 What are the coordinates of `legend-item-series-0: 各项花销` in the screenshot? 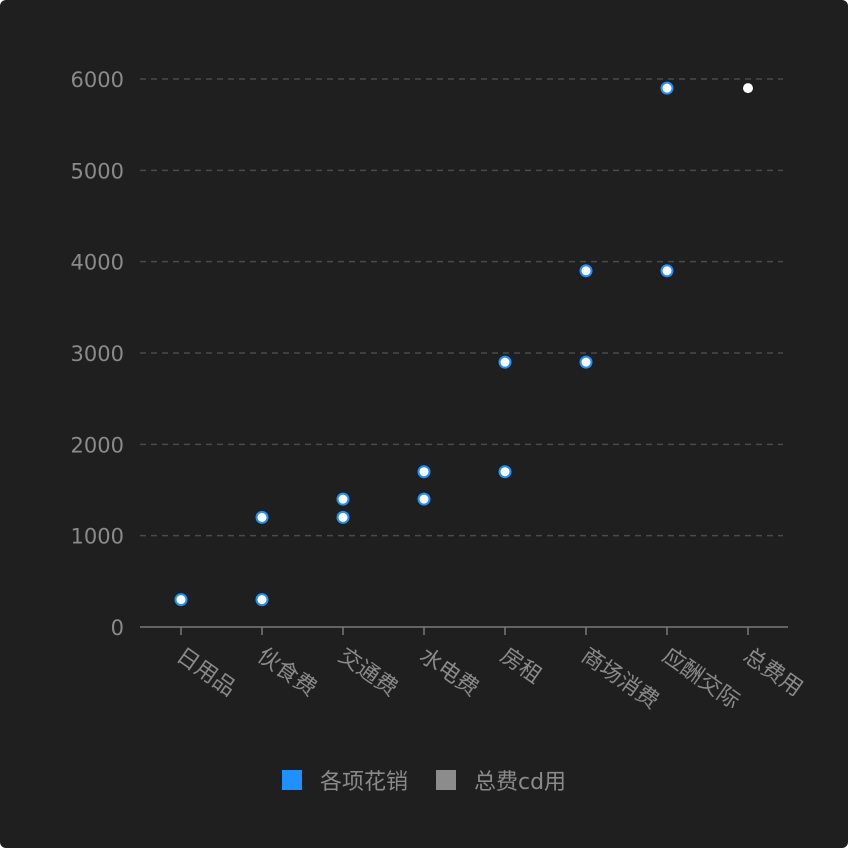 It's located at (344, 780).